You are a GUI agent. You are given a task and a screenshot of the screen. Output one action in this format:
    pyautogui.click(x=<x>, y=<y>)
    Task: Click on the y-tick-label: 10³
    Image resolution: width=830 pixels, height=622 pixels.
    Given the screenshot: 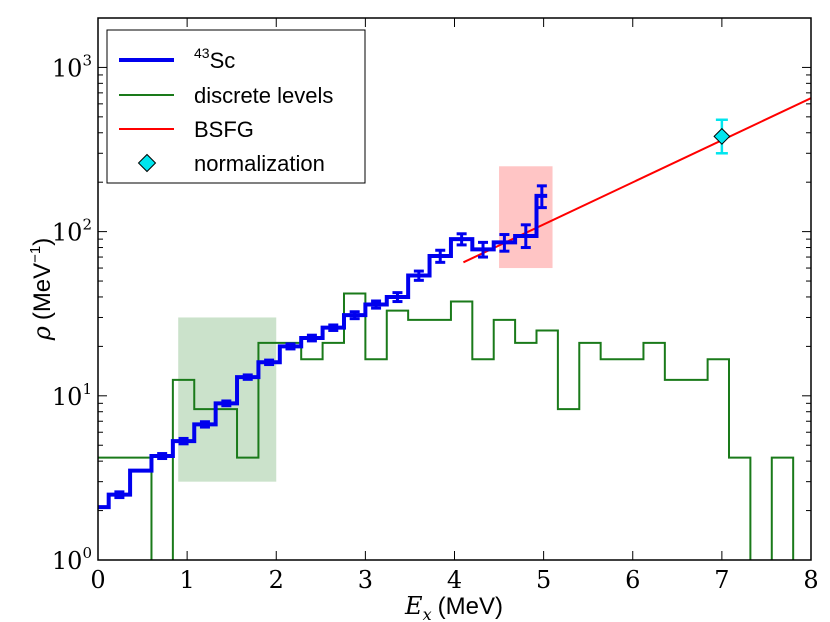 What is the action you would take?
    pyautogui.click(x=72, y=66)
    